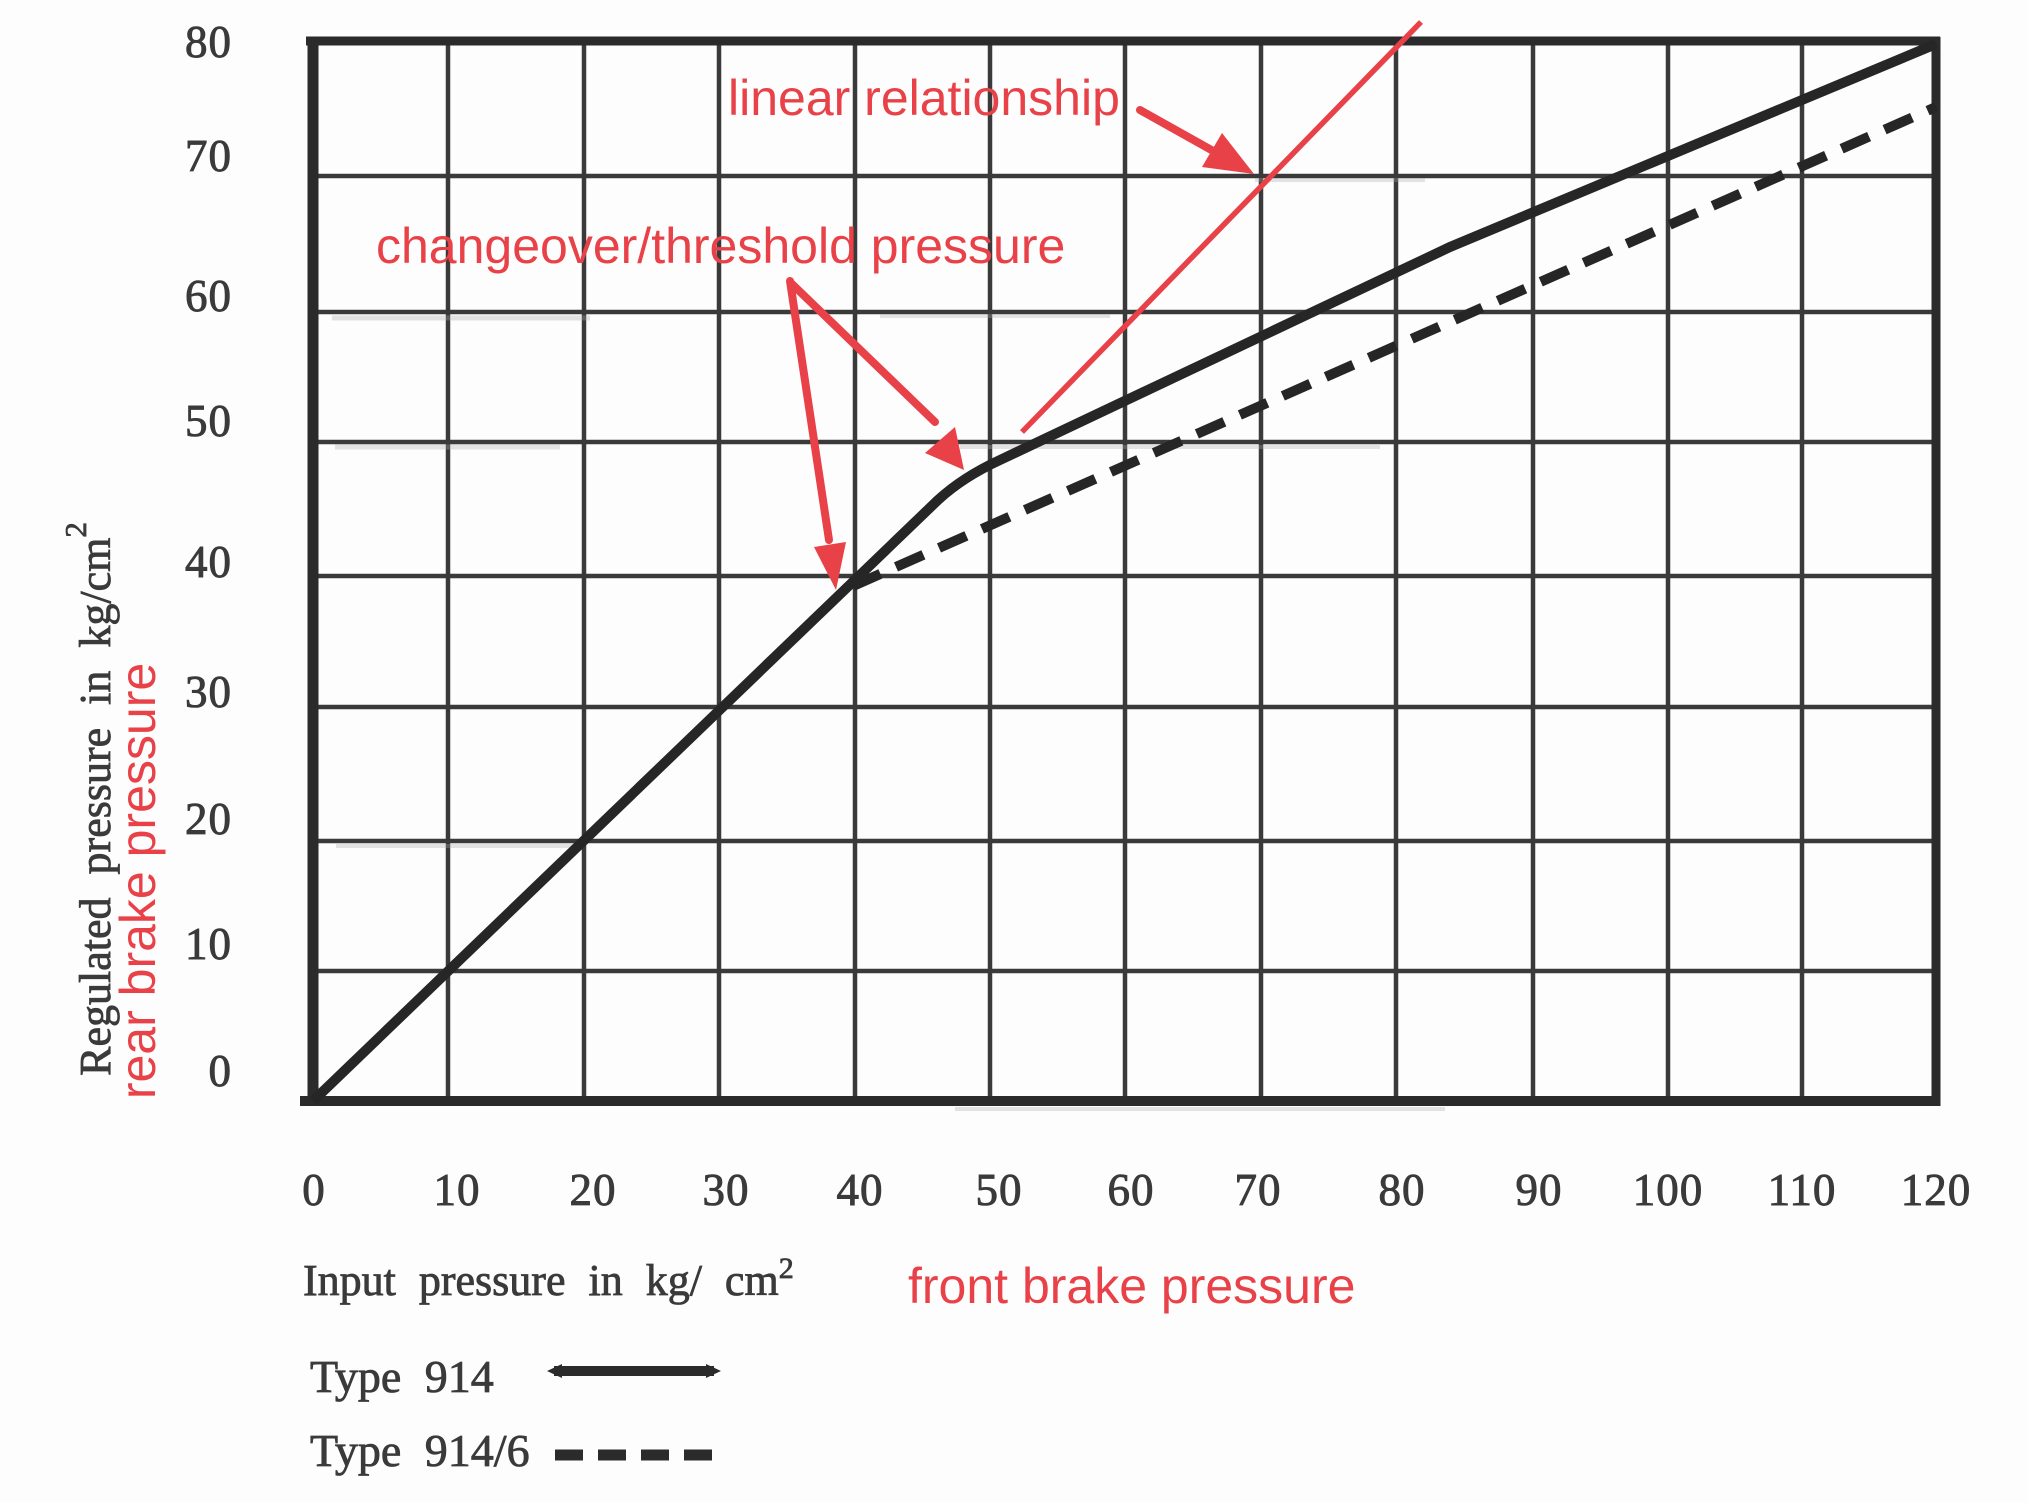 The image size is (2028, 1508). I want to click on svg-text: Input pressure in kg/ cm2, so click(548, 1278).